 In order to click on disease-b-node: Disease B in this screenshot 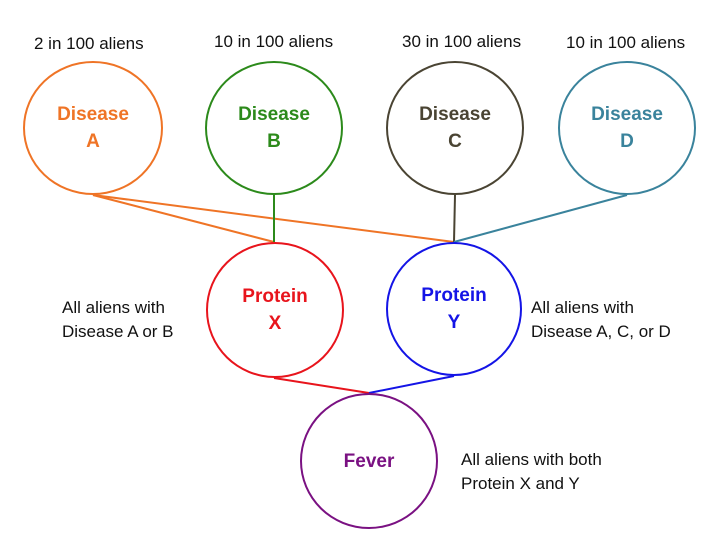, I will do `click(274, 128)`.